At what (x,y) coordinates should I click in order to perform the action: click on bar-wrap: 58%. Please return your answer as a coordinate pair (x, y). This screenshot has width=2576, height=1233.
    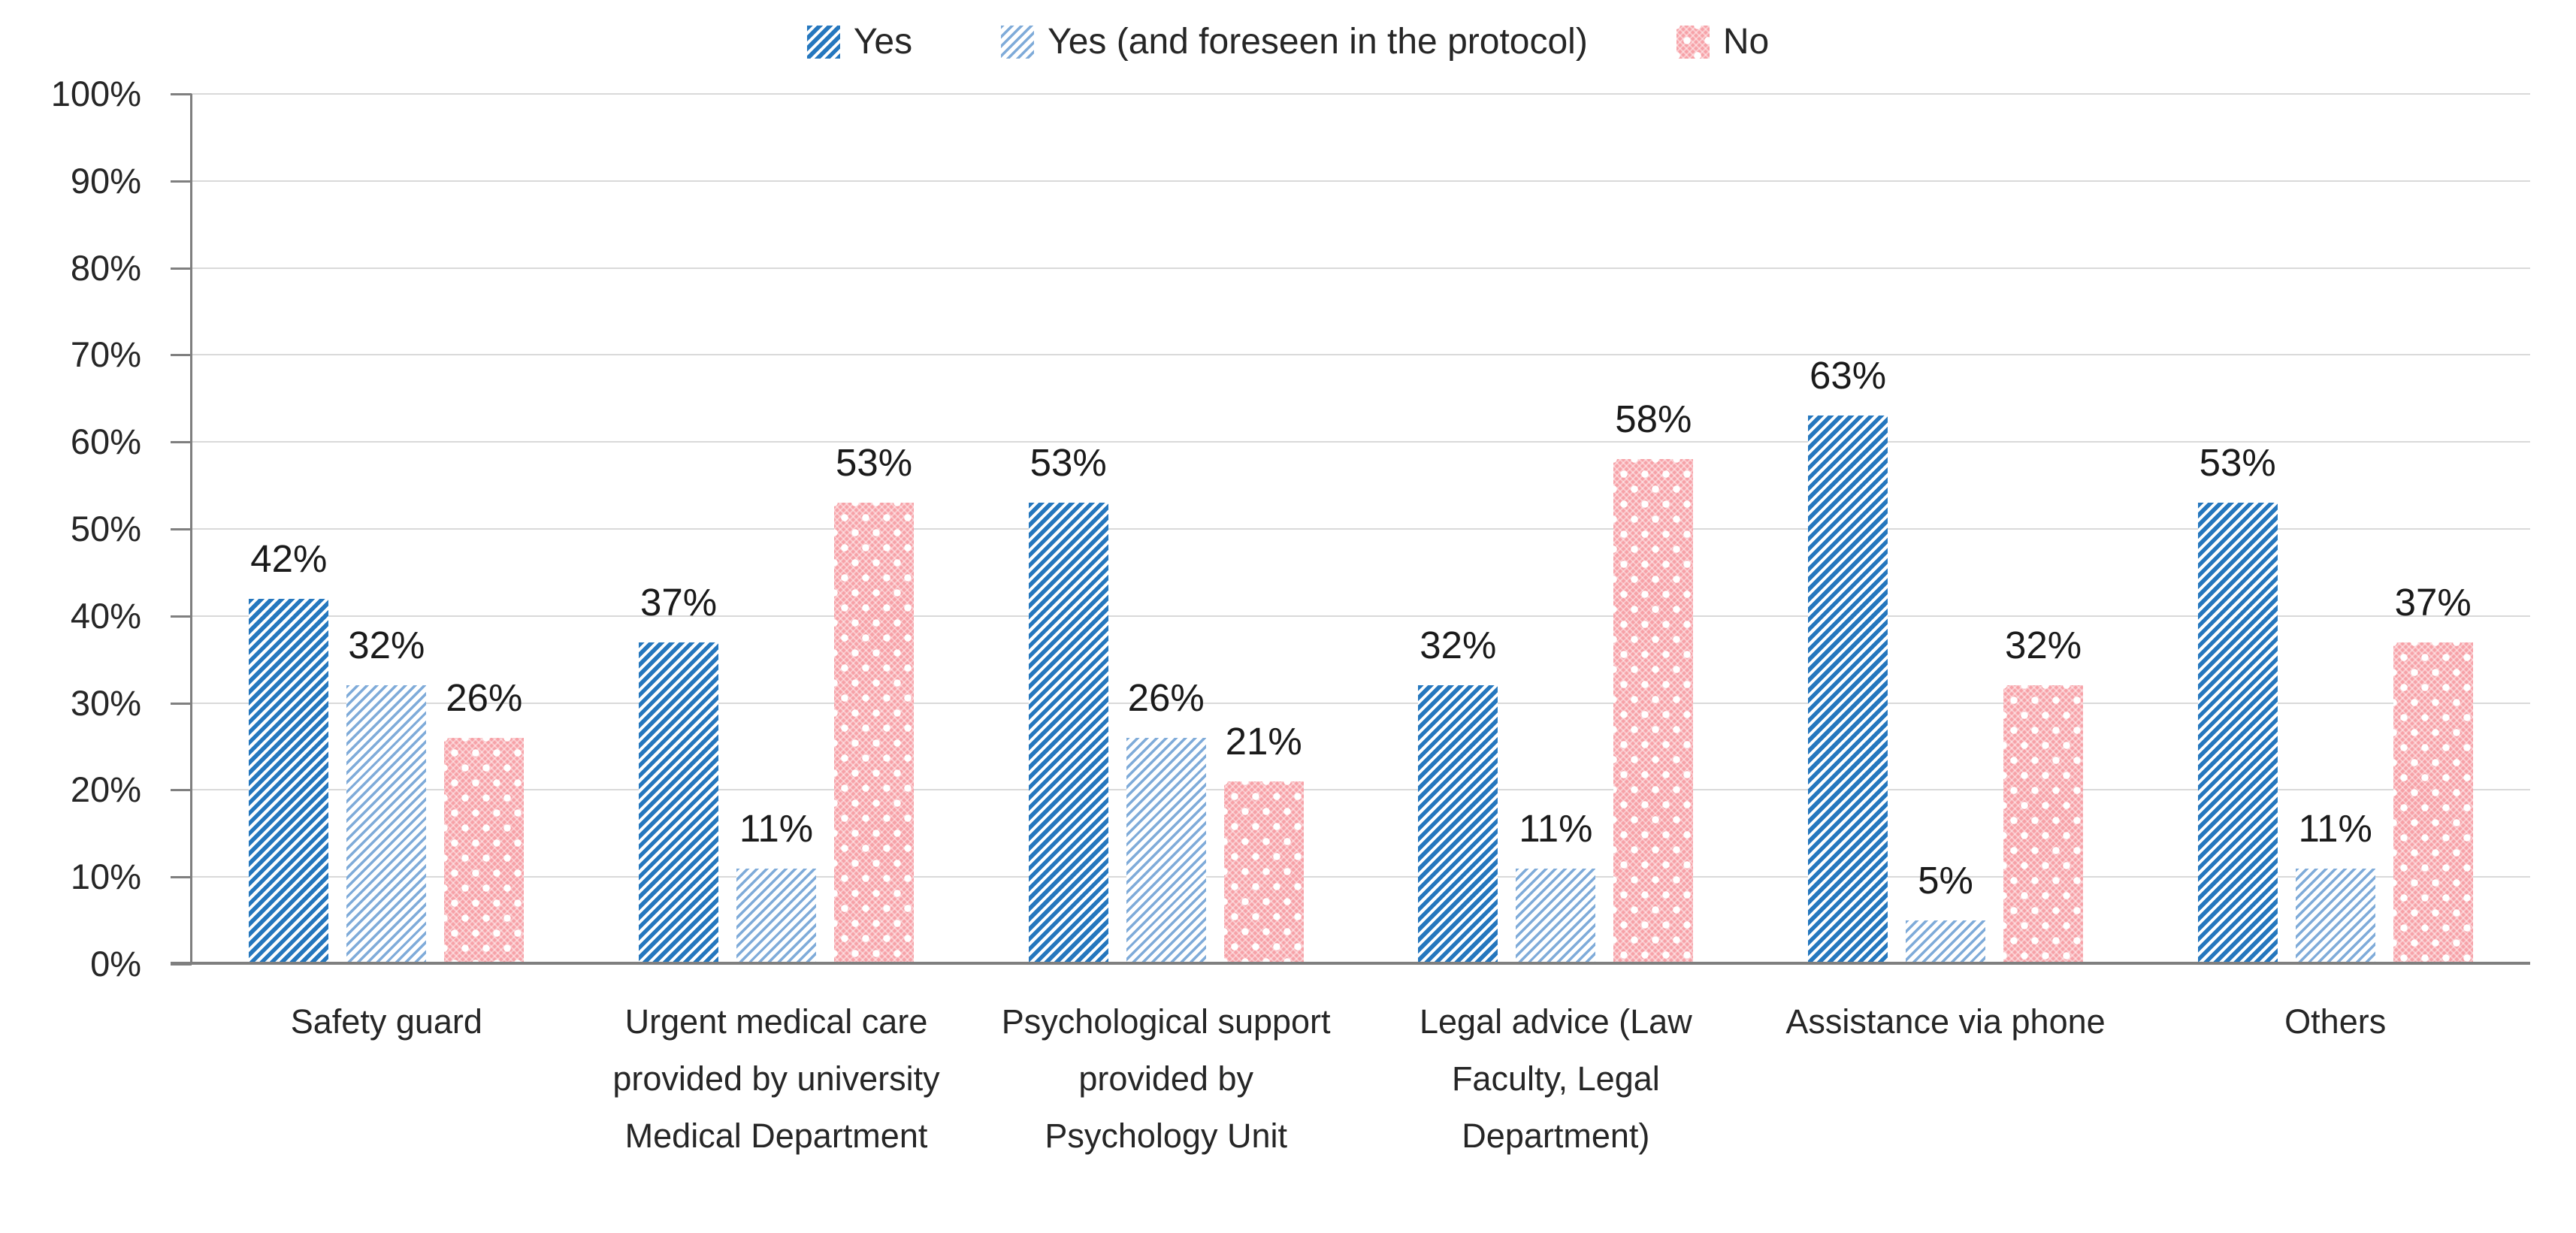
    Looking at the image, I should click on (1653, 680).